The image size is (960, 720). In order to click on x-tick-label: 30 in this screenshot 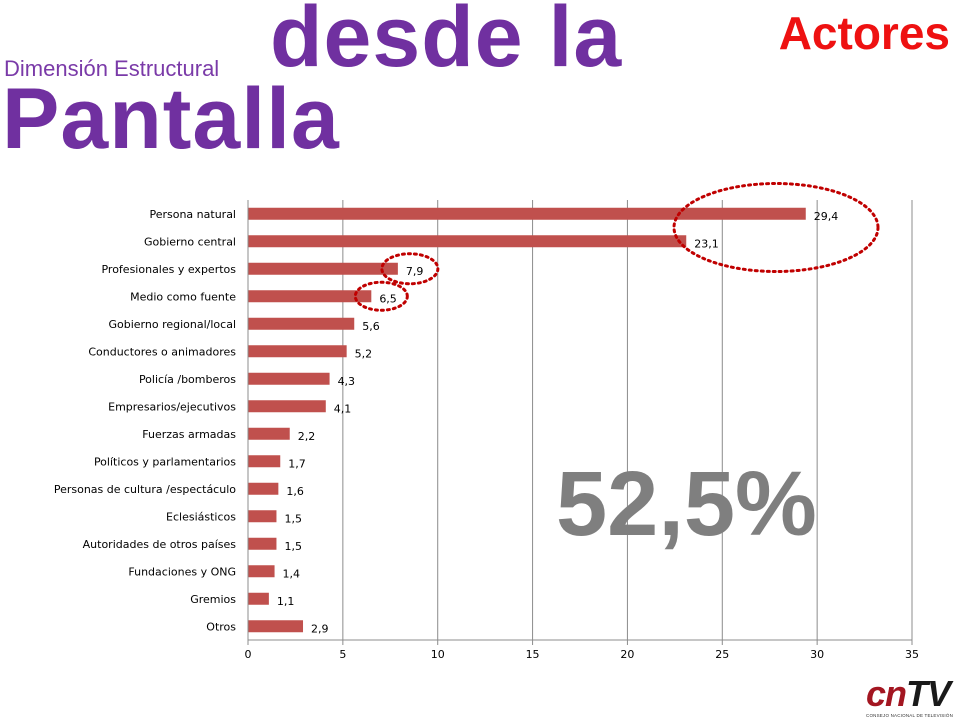, I will do `click(817, 654)`.